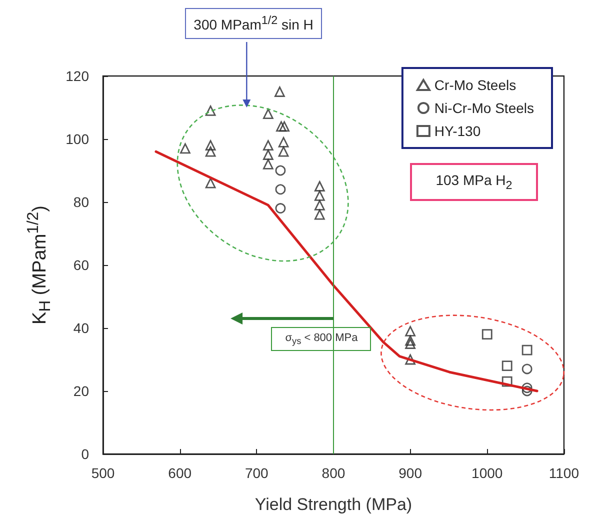 The height and width of the screenshot is (529, 590). What do you see at coordinates (103, 473) in the screenshot?
I see `x-tick-label: 500` at bounding box center [103, 473].